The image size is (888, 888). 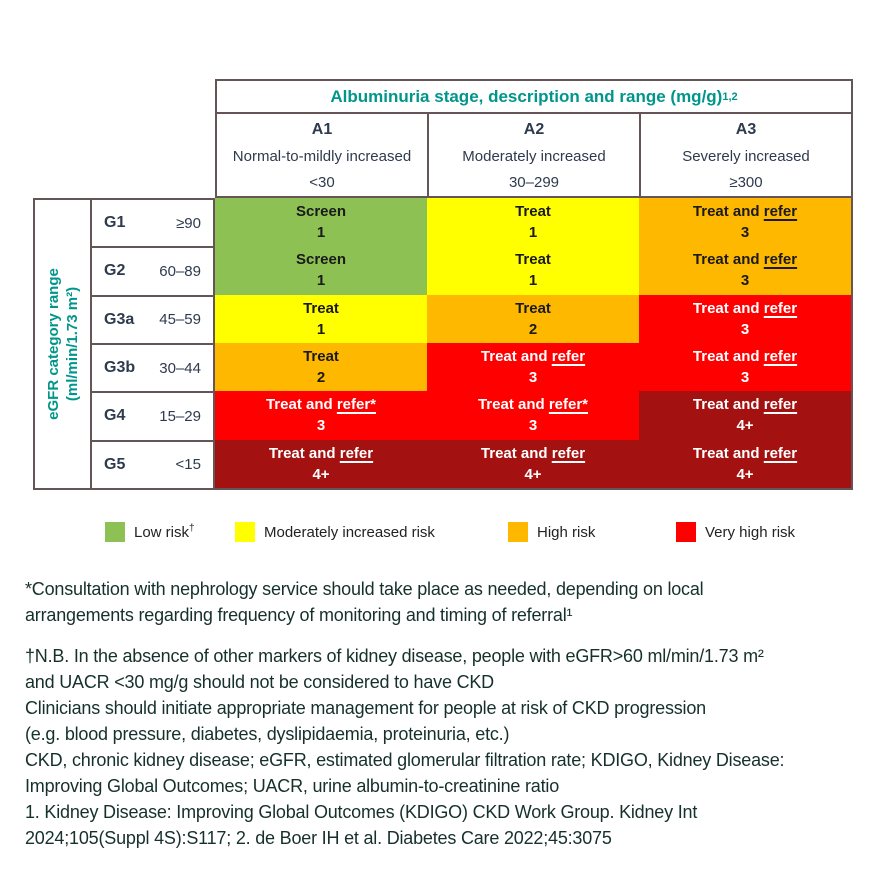 I want to click on gfr-code: G3b, so click(x=120, y=368).